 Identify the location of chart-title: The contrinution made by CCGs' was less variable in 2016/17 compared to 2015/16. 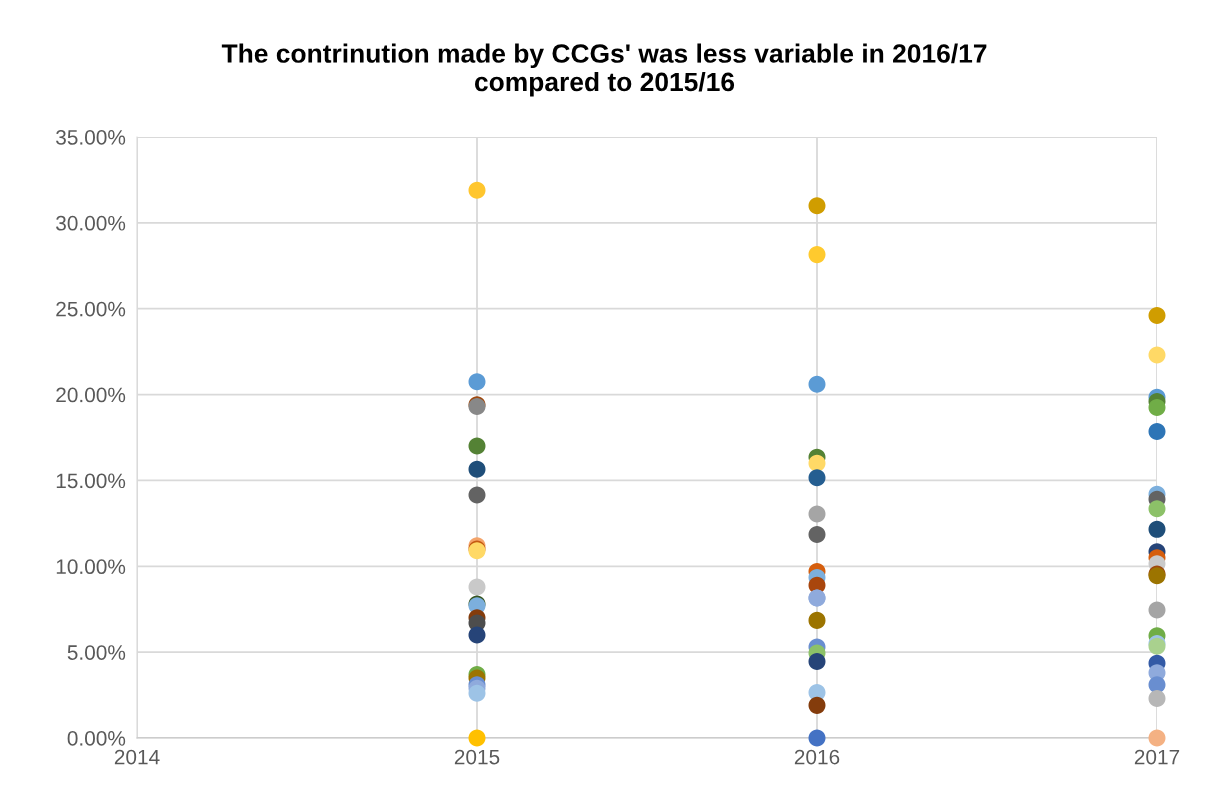
(604, 70).